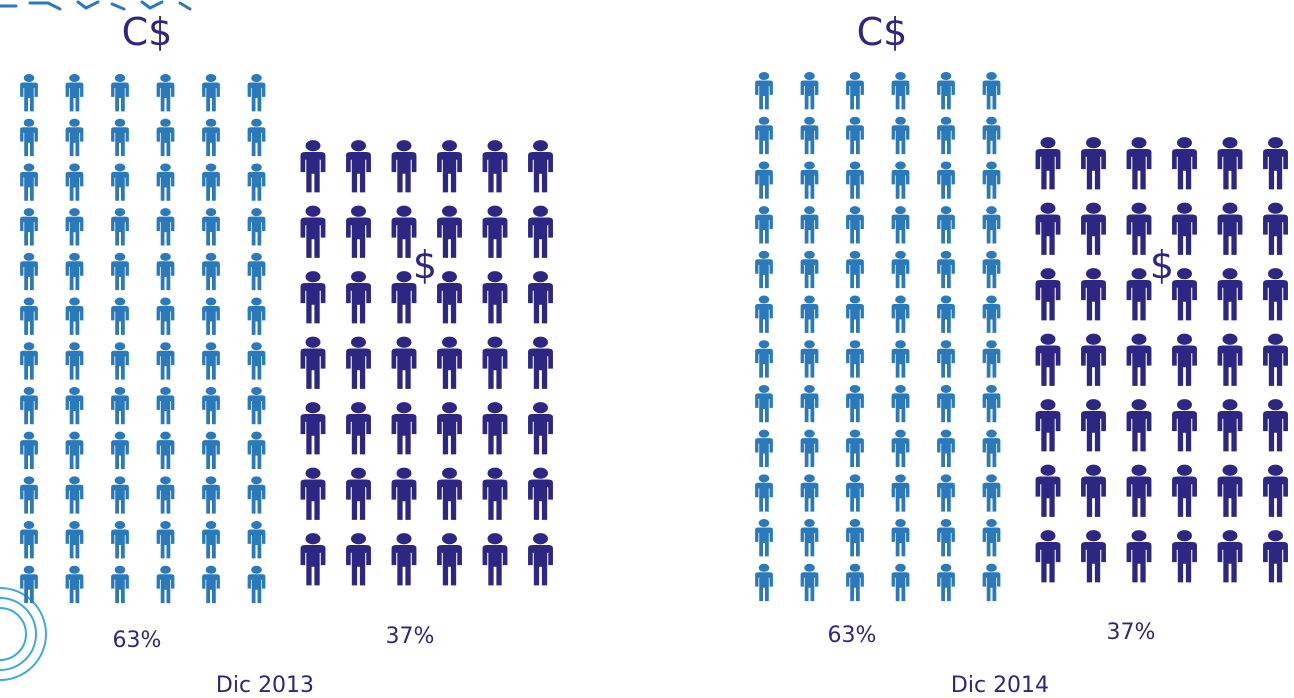  I want to click on top-left-partial-text, so click(96, 5).